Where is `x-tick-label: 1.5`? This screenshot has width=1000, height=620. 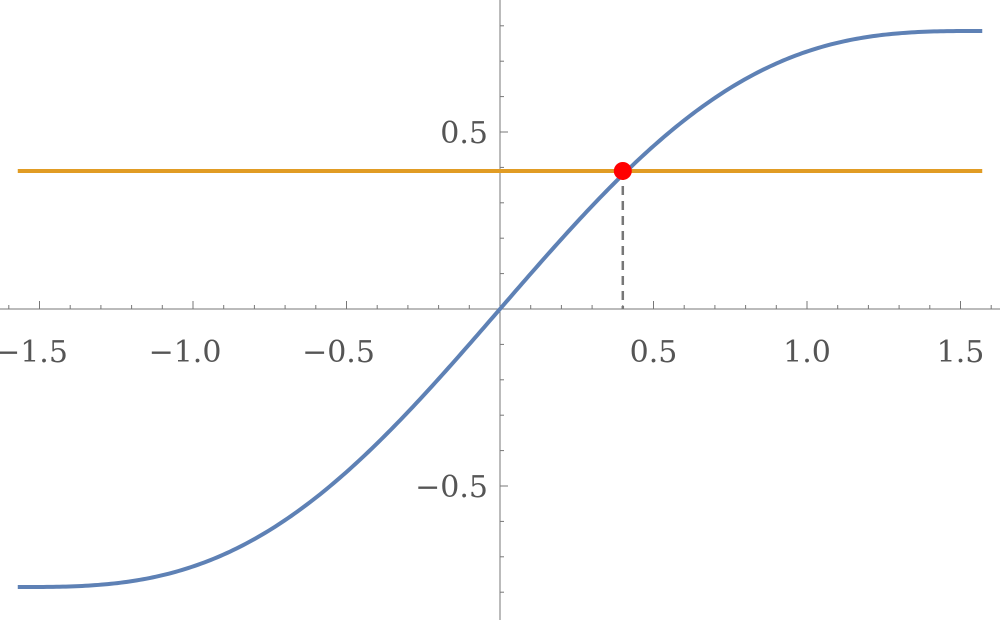 x-tick-label: 1.5 is located at coordinates (961, 352).